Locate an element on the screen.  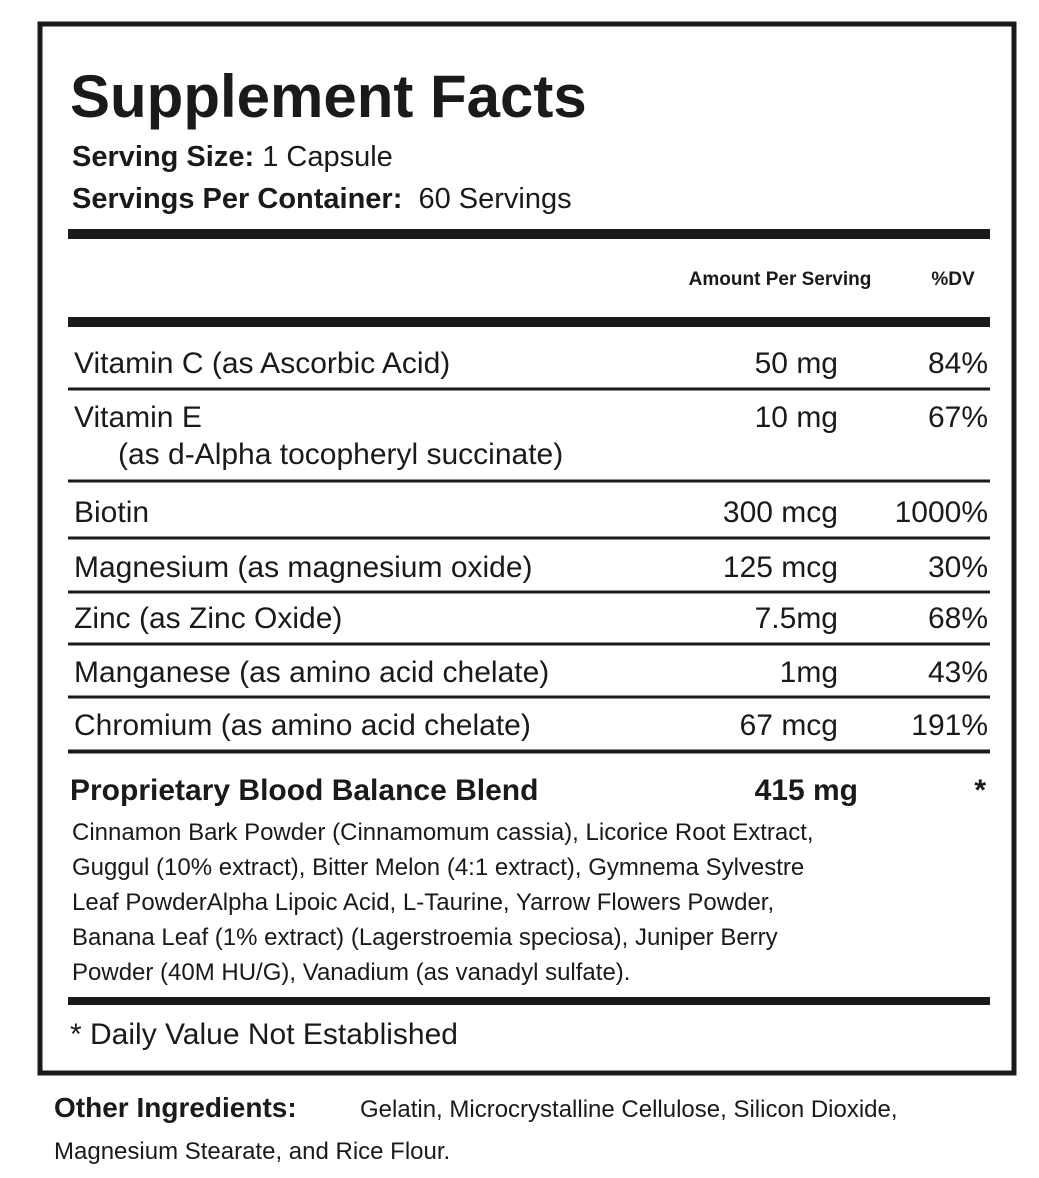
nutrient-dv: 67% is located at coordinates (958, 417).